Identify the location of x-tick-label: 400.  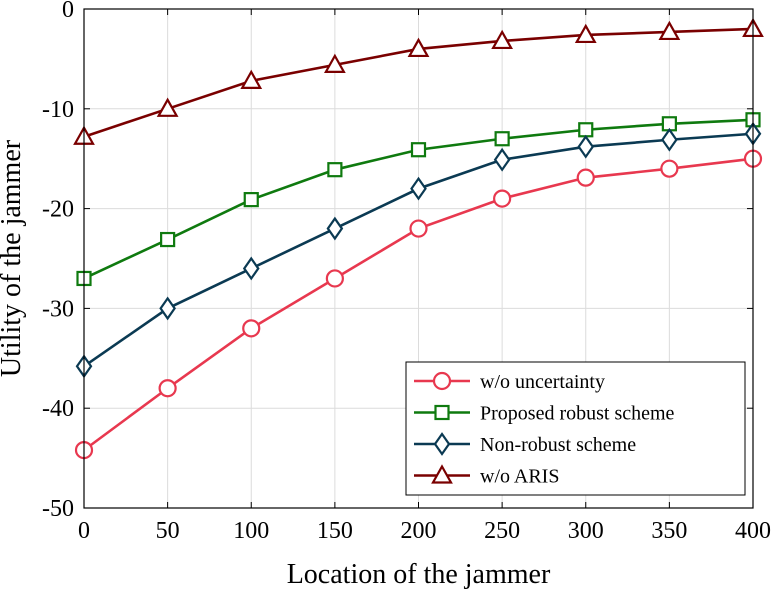
(753, 531).